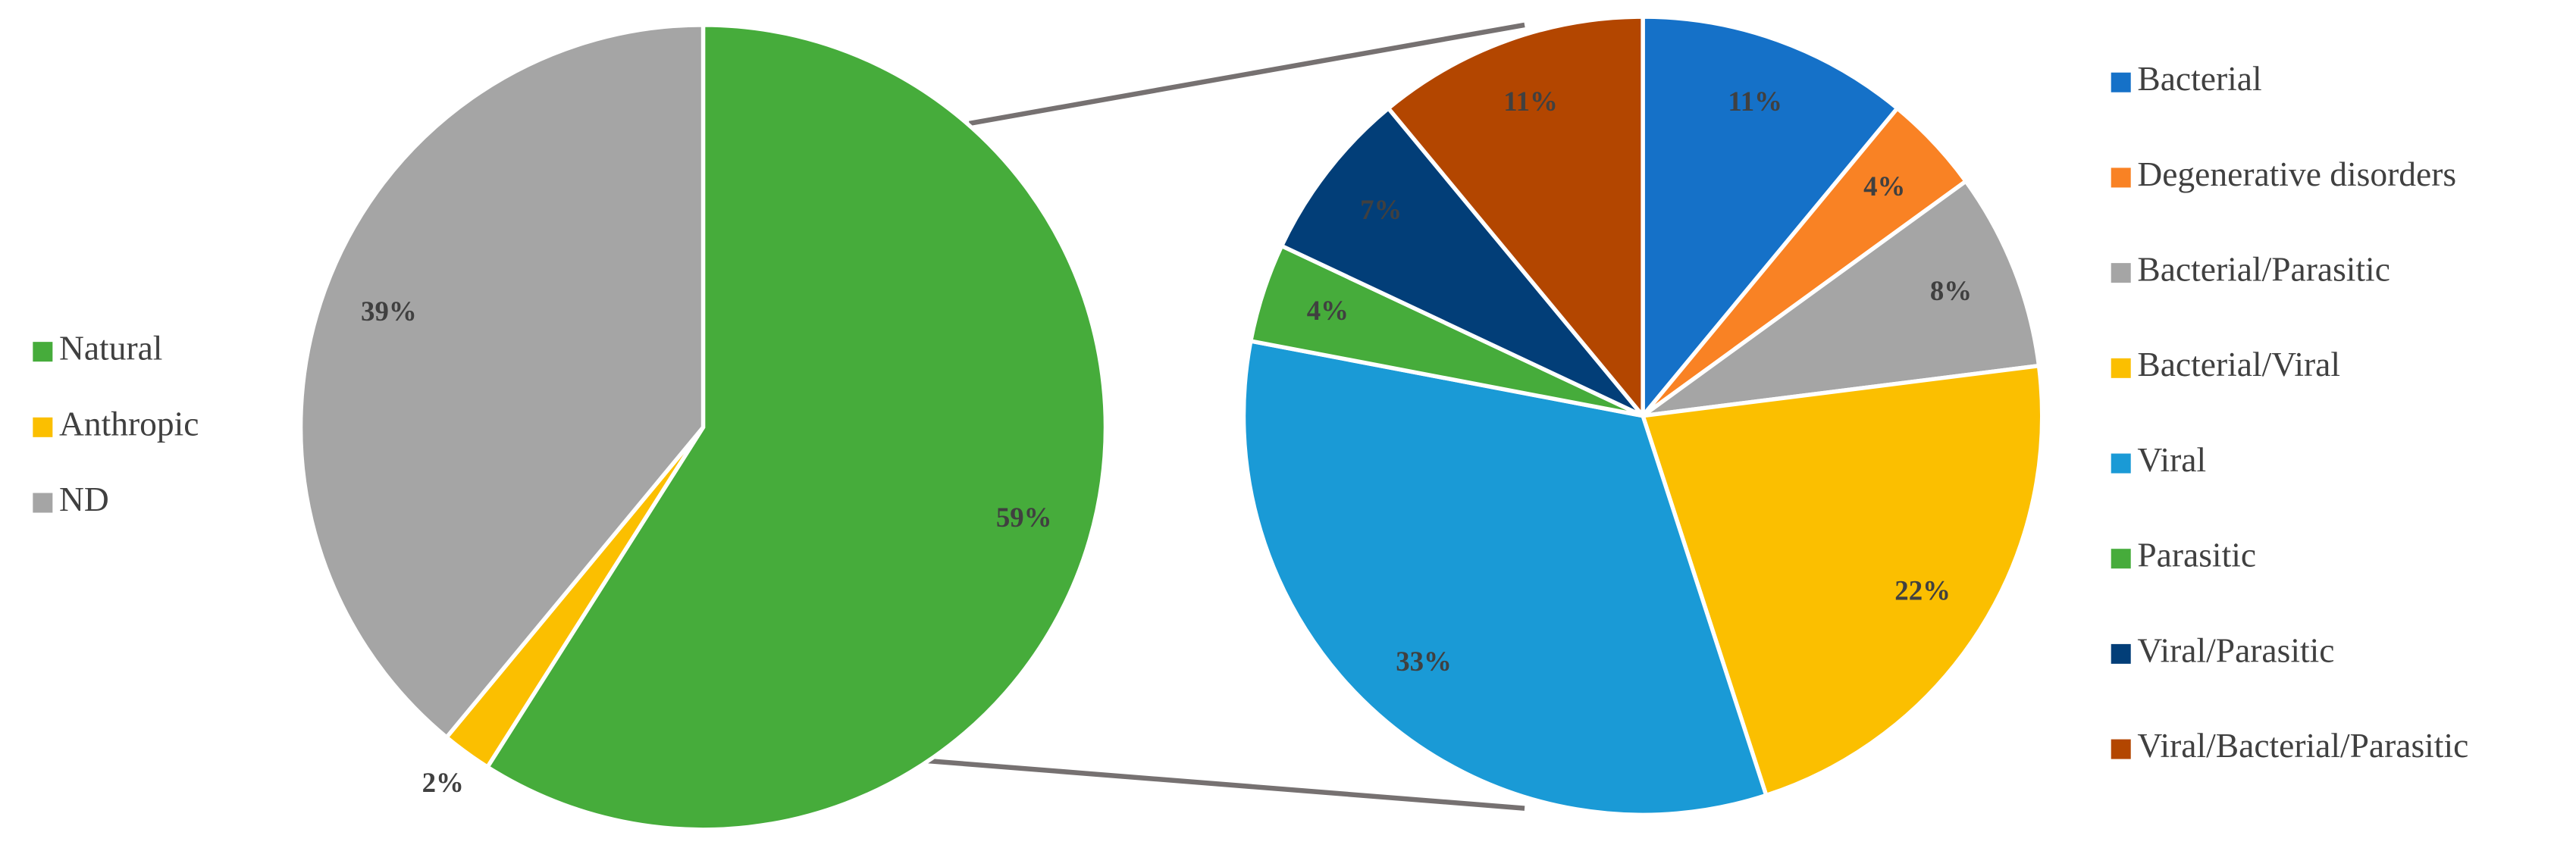  Describe the element at coordinates (110, 348) in the screenshot. I see `legend-label: Natural` at that location.